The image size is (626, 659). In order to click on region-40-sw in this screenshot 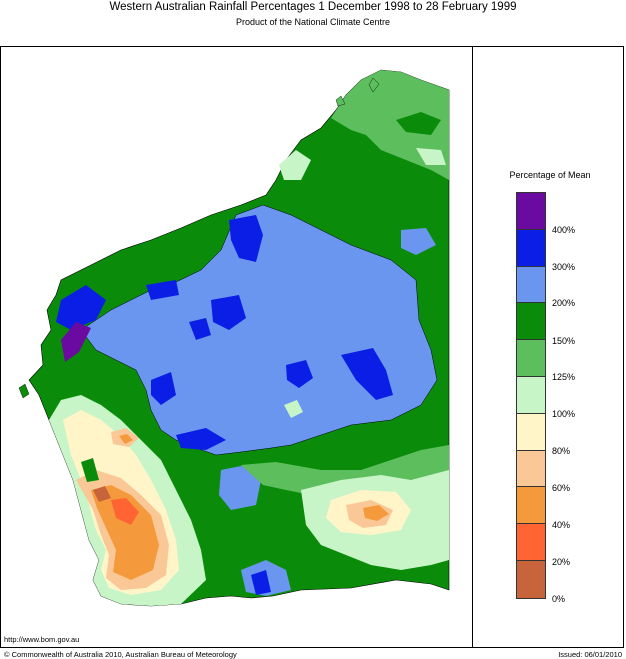, I will do `click(125, 532)`.